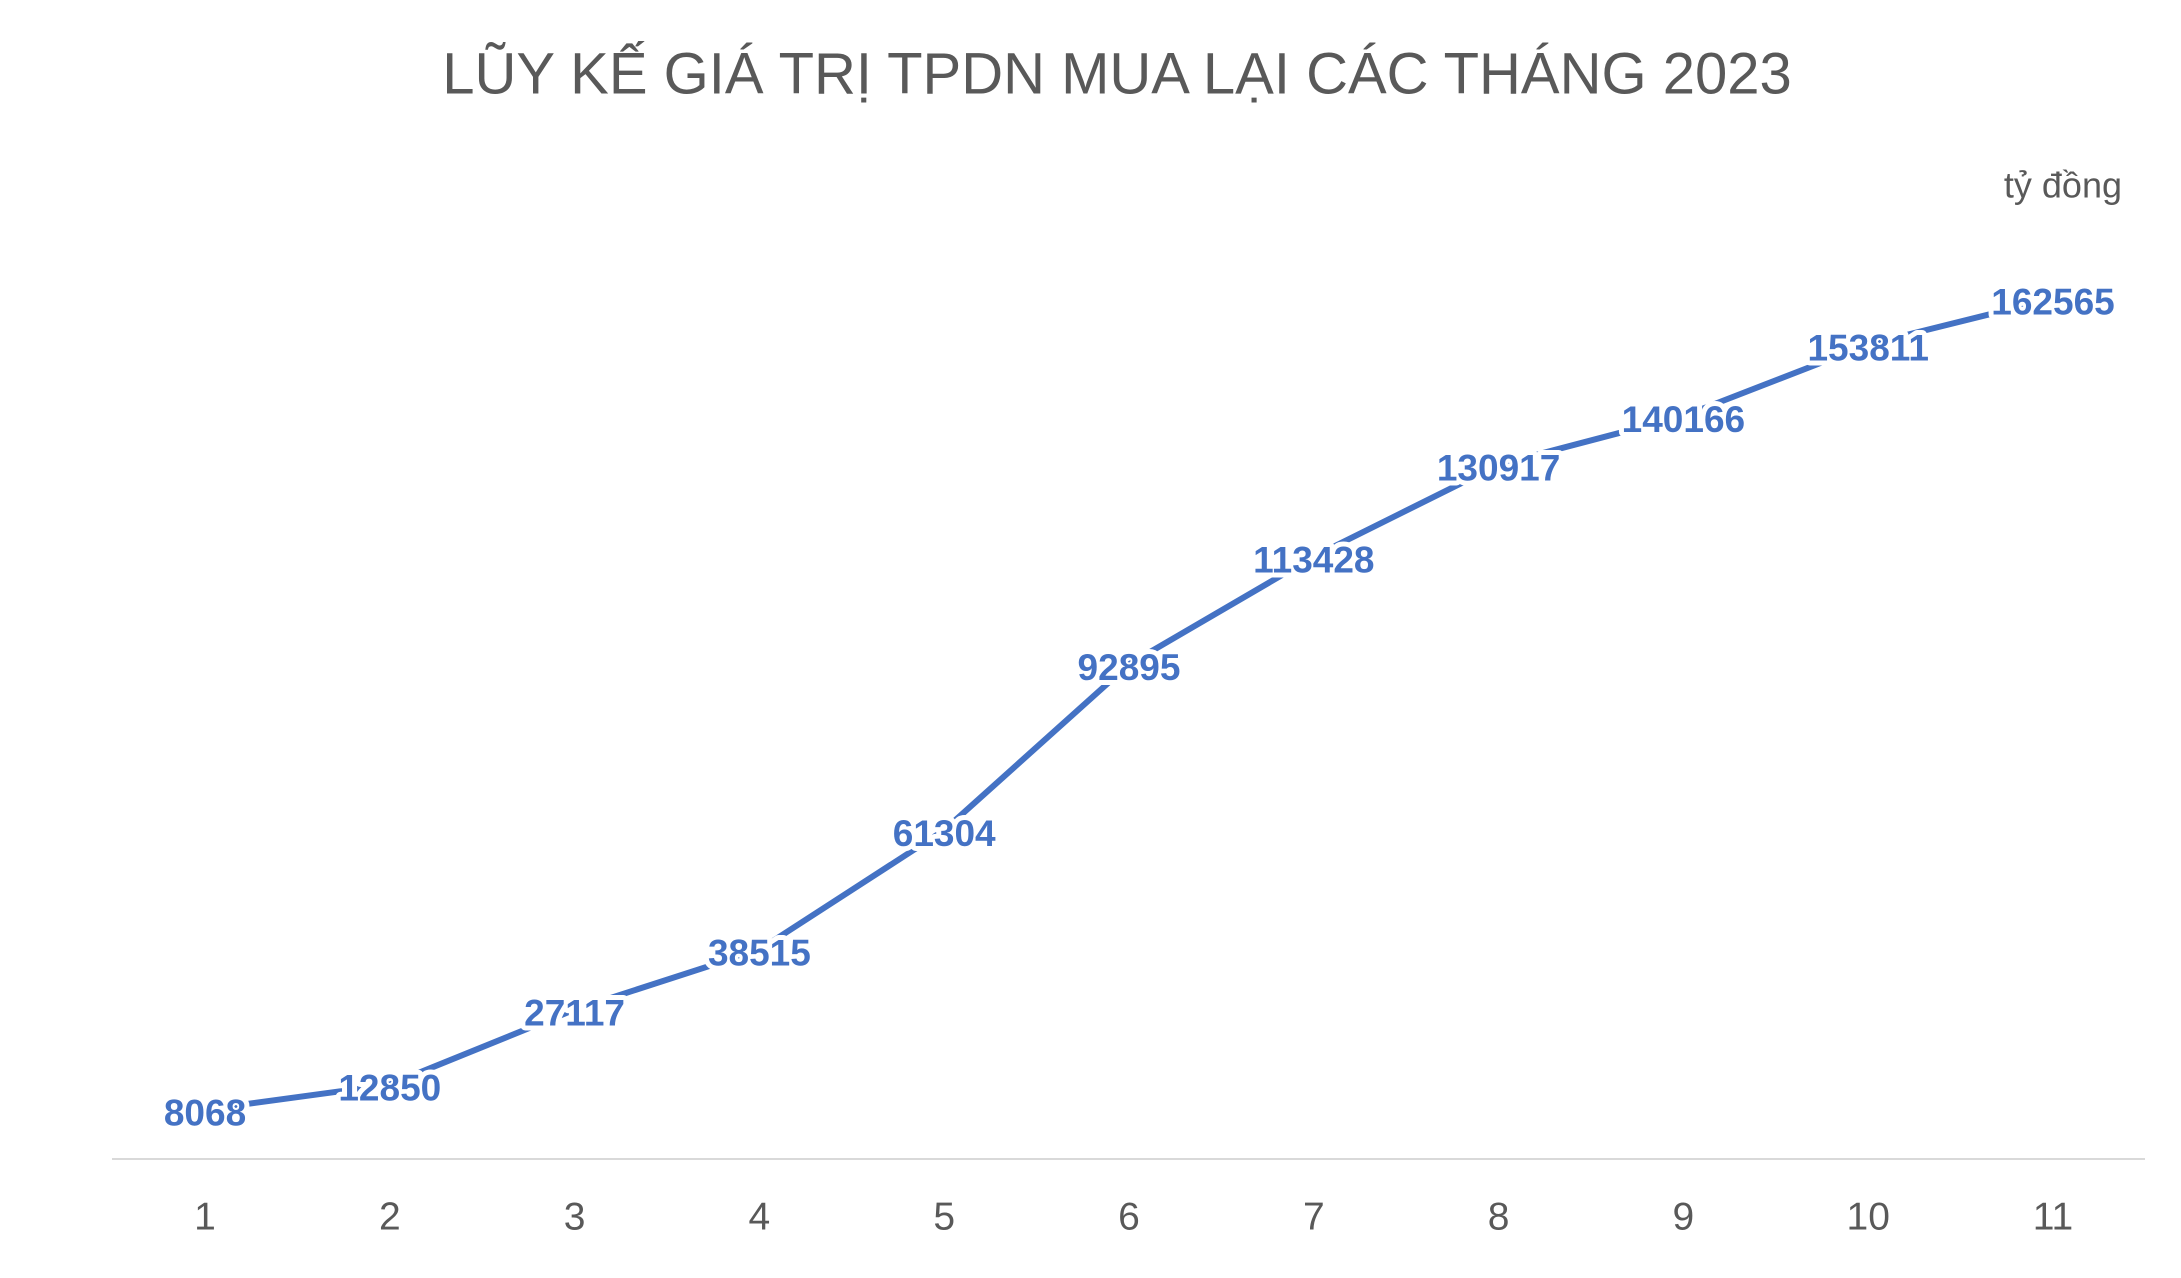 This screenshot has height=1278, width=2181. What do you see at coordinates (205, 1216) in the screenshot?
I see `x-tick-label: 1` at bounding box center [205, 1216].